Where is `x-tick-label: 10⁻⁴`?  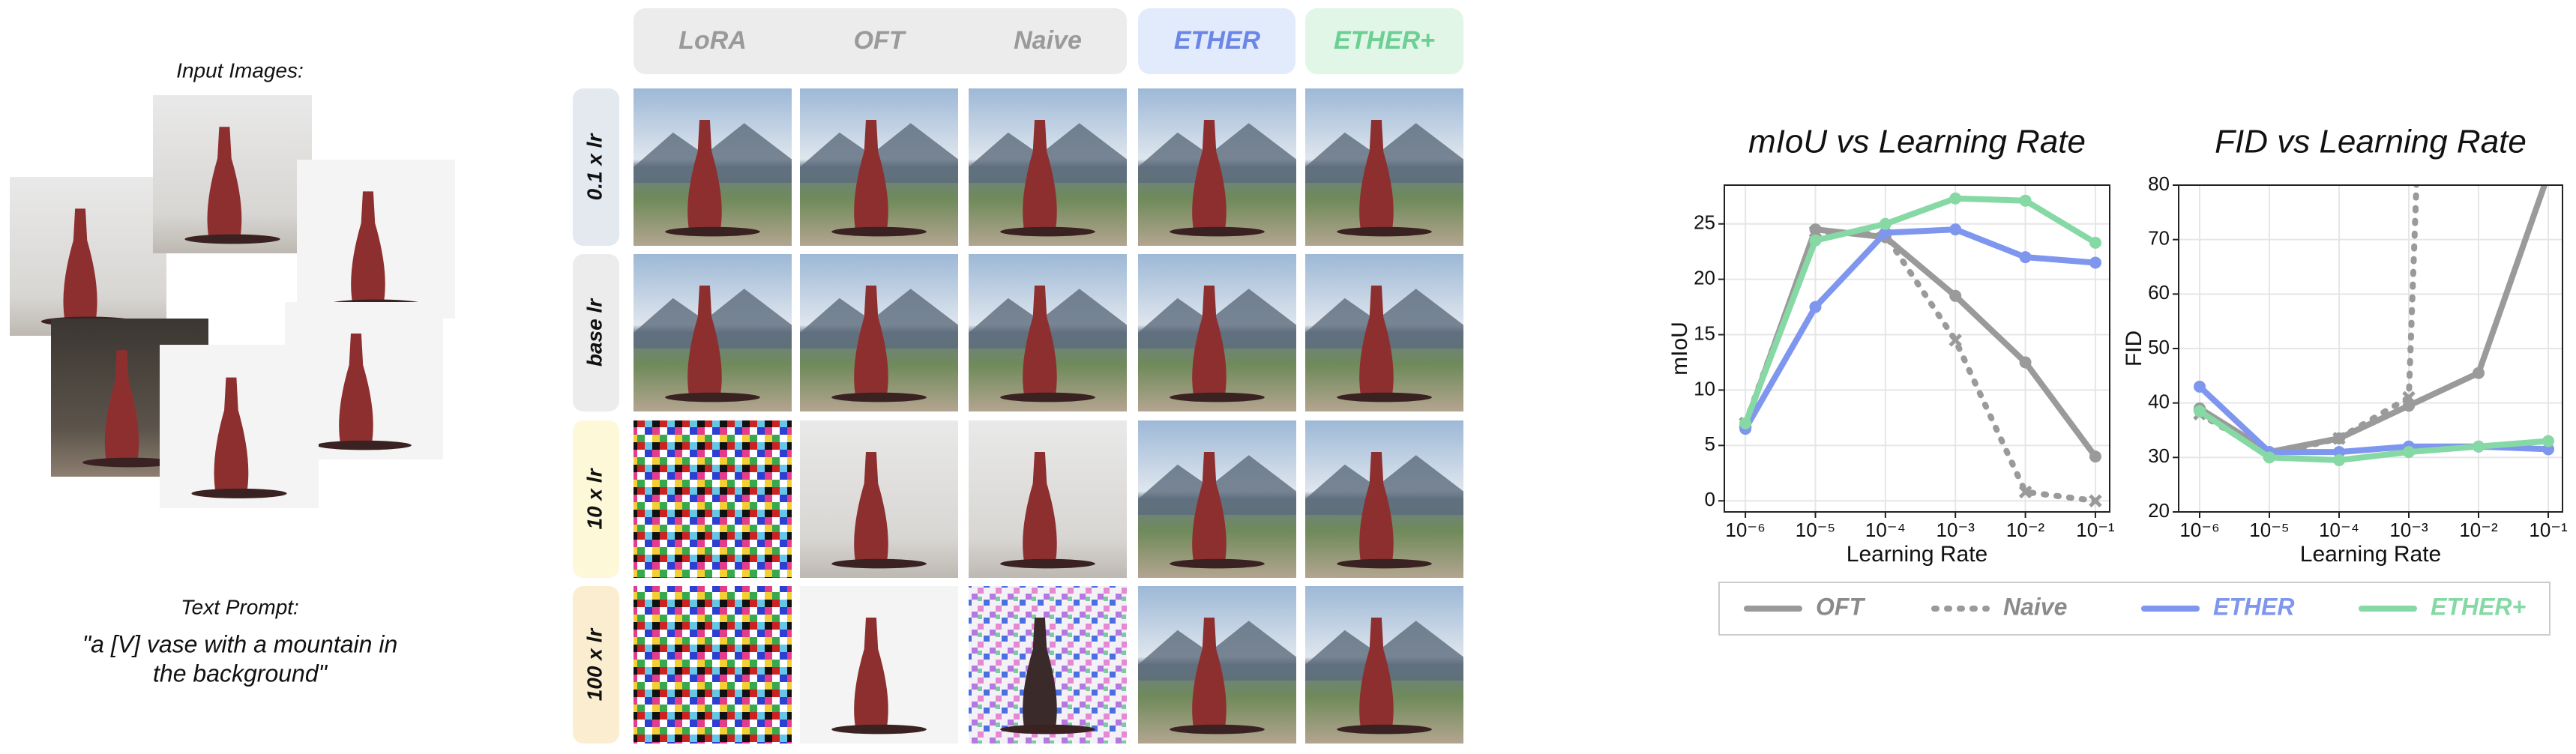 x-tick-label: 10⁻⁴ is located at coordinates (2339, 530).